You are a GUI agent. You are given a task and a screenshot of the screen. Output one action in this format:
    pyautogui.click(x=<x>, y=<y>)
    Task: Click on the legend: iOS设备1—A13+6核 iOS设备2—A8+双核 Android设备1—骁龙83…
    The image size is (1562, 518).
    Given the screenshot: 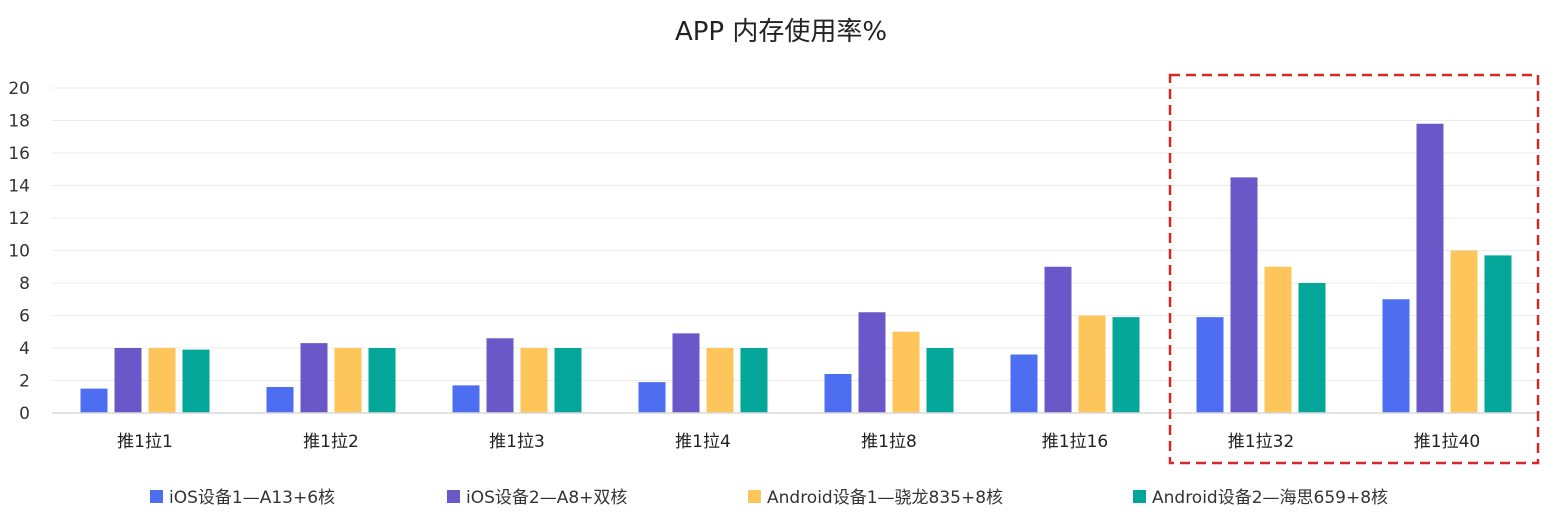 What is the action you would take?
    pyautogui.click(x=769, y=498)
    